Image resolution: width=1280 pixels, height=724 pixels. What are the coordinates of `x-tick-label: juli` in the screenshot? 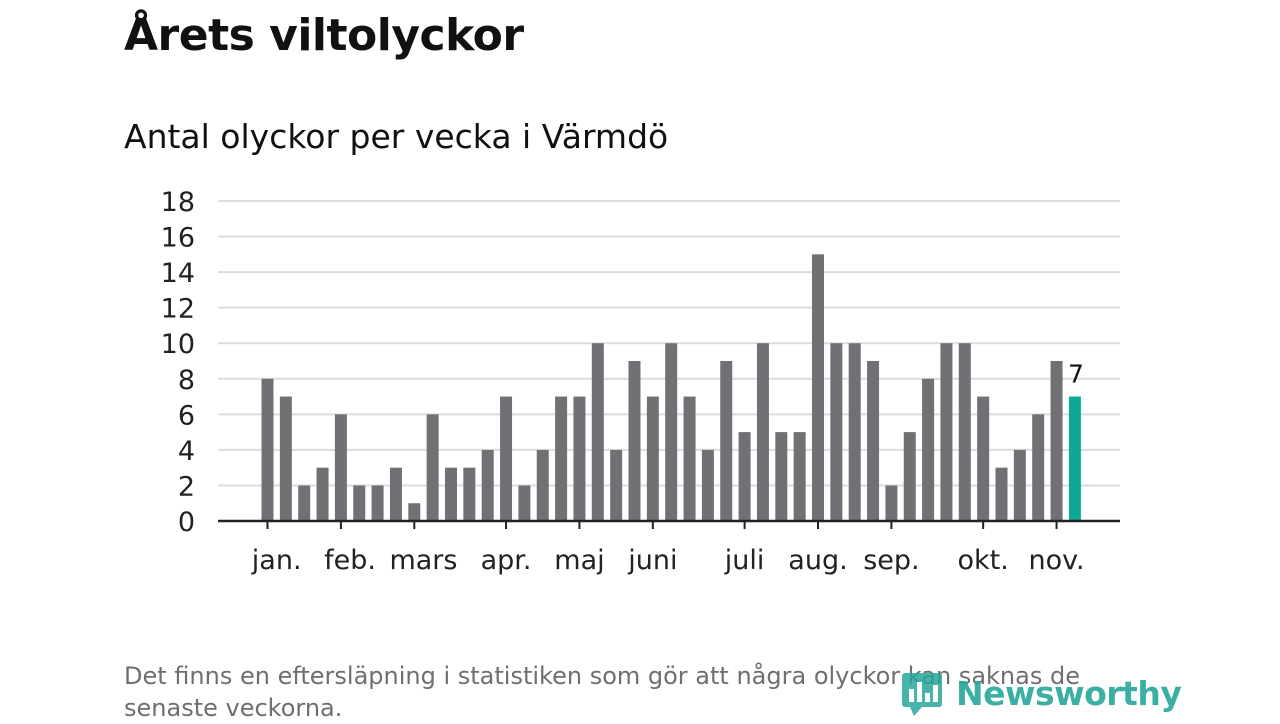 It's located at (744, 560).